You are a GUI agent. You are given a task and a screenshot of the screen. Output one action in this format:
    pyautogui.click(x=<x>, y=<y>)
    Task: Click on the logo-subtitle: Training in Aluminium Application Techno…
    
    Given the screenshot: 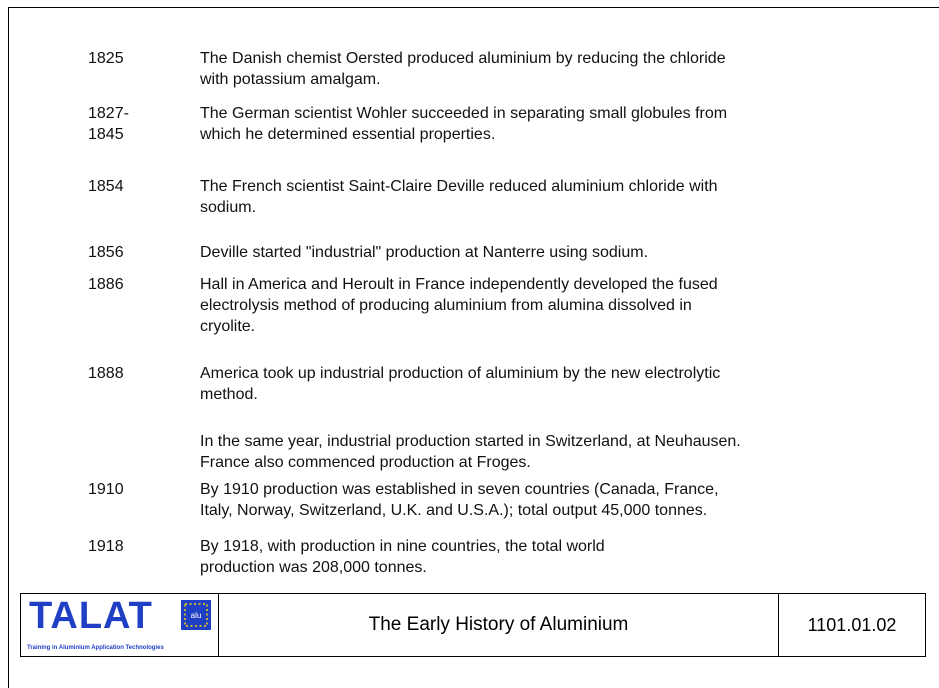 What is the action you would take?
    pyautogui.click(x=95, y=648)
    